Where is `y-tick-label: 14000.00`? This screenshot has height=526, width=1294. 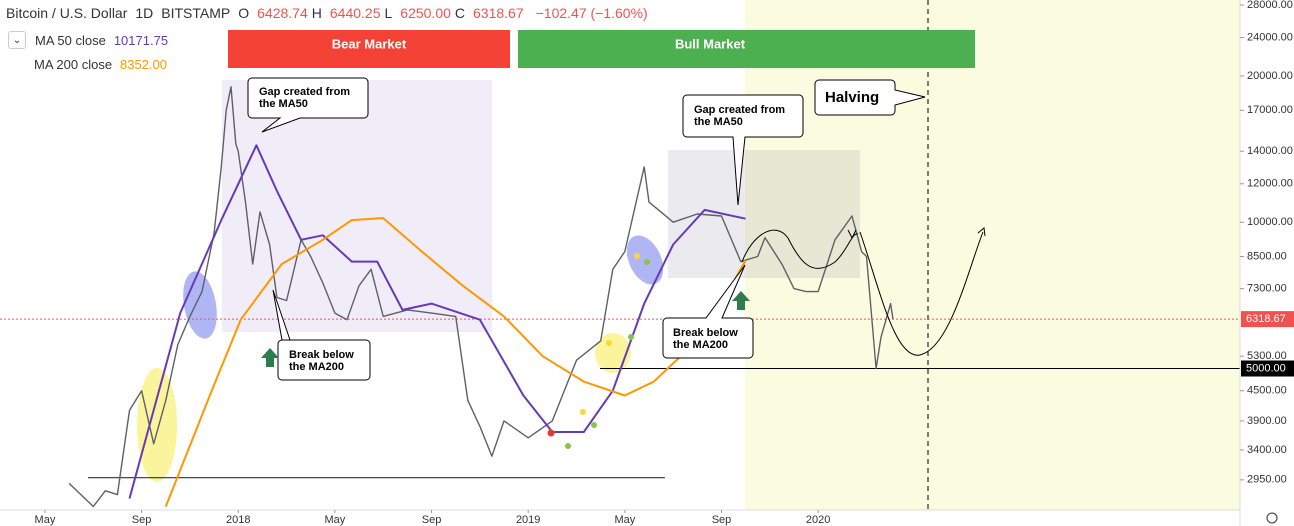
y-tick-label: 14000.00 is located at coordinates (1270, 151).